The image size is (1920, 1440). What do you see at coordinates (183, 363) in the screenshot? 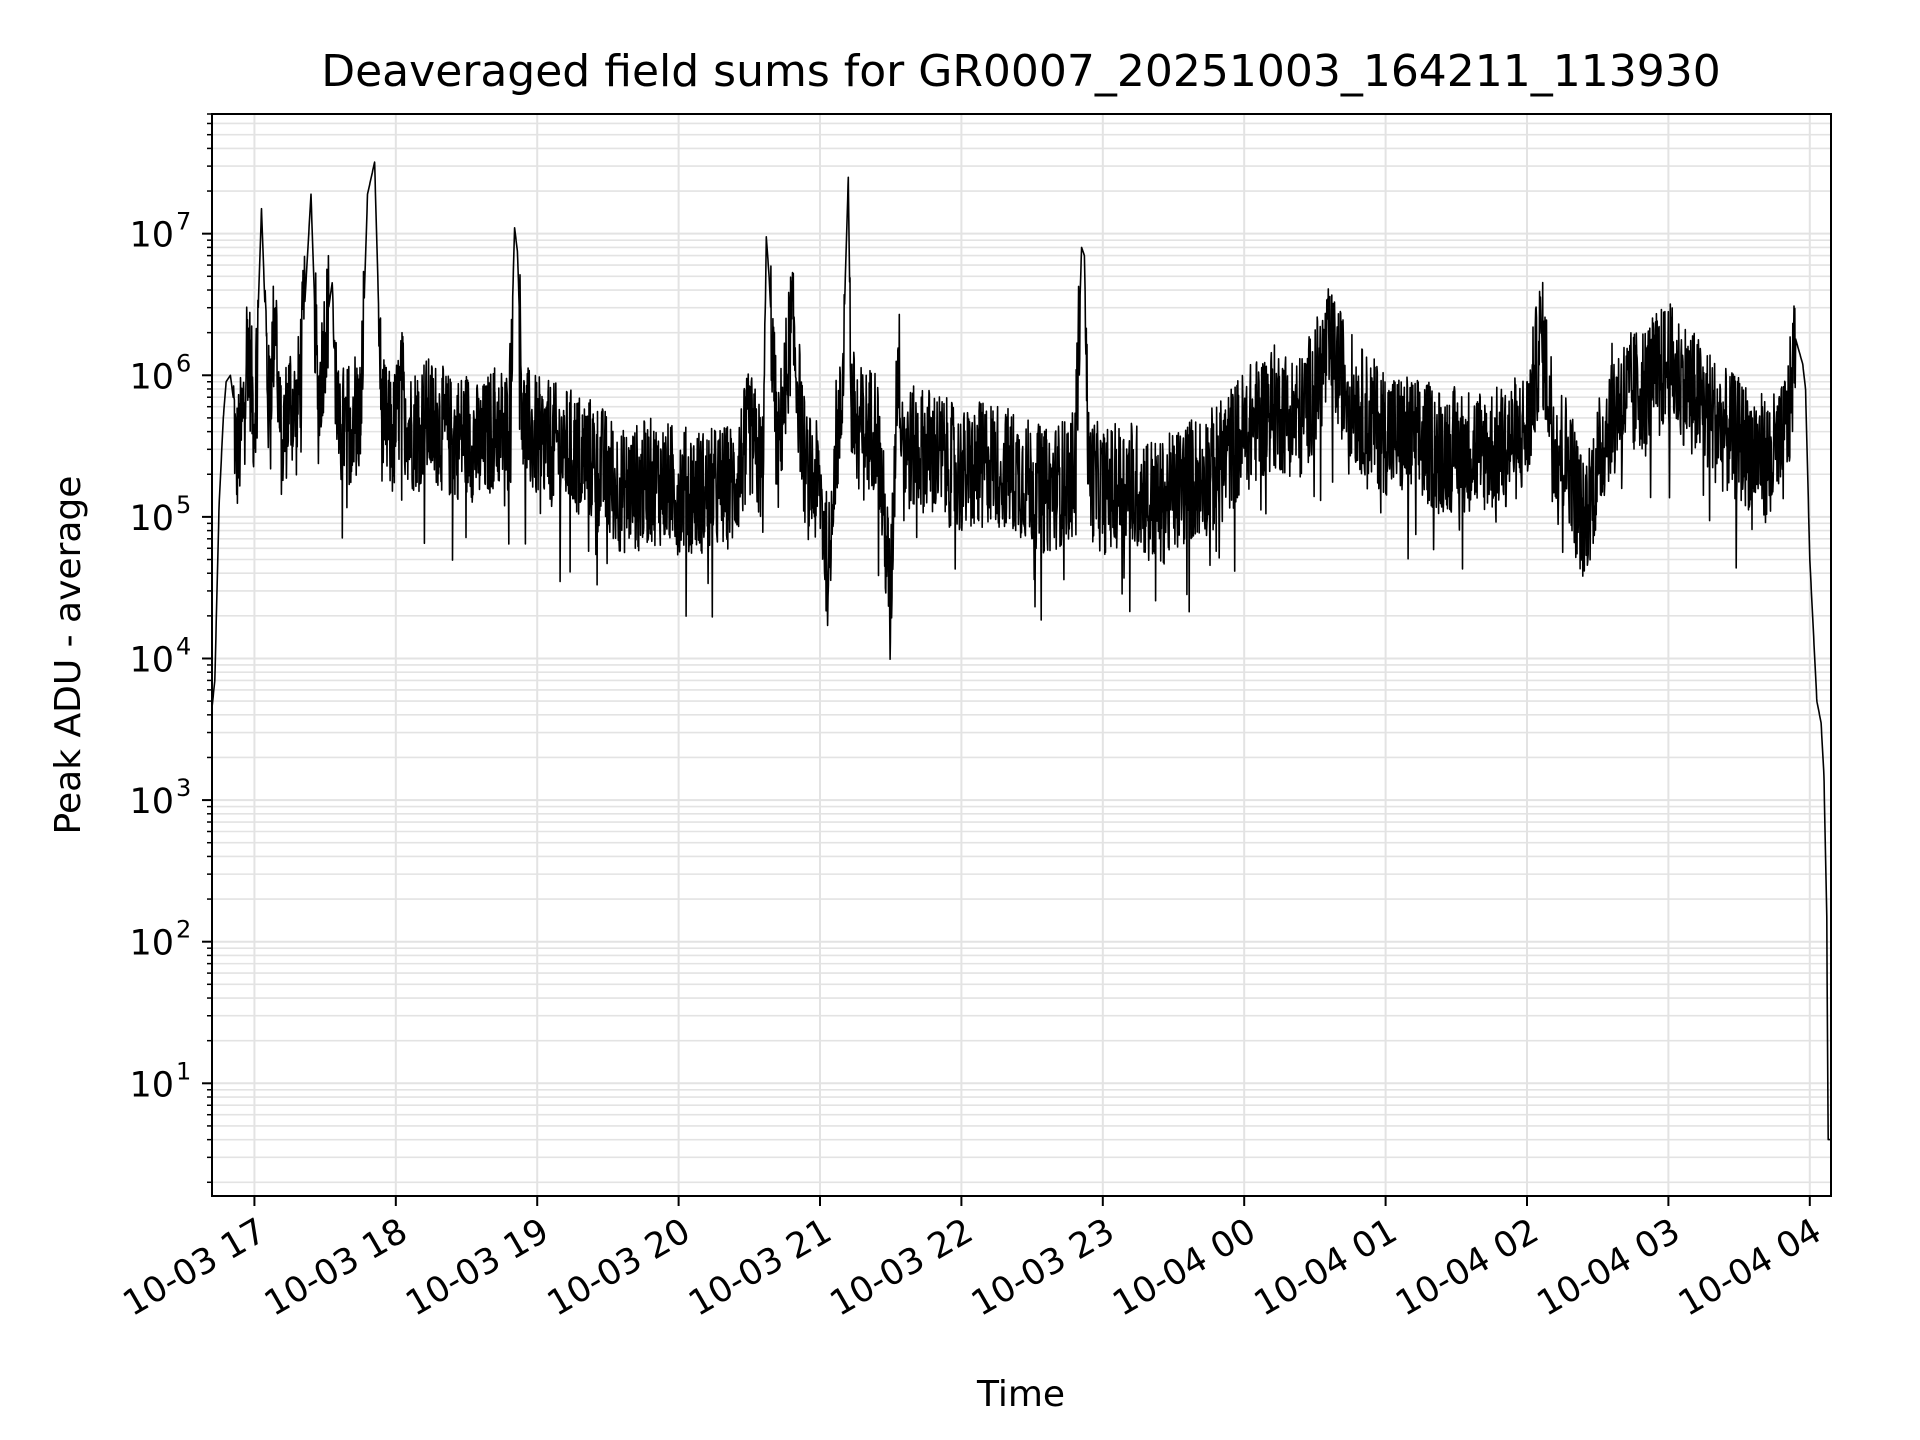
I see `y-tick-exponent: 6` at bounding box center [183, 363].